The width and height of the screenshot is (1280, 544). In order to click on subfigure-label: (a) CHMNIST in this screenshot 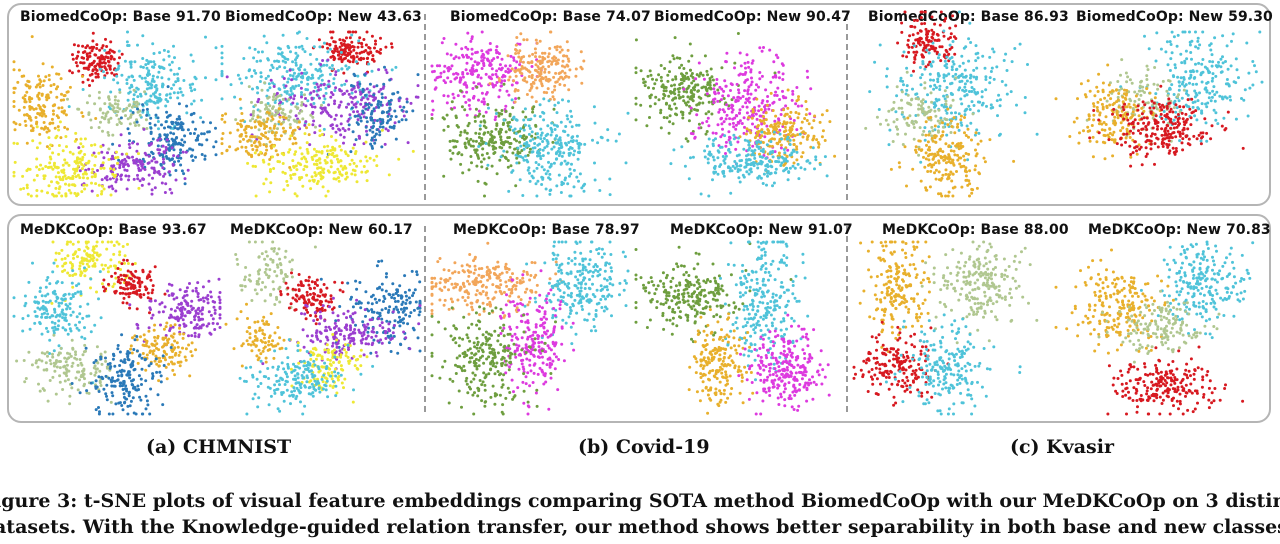, I will do `click(219, 447)`.